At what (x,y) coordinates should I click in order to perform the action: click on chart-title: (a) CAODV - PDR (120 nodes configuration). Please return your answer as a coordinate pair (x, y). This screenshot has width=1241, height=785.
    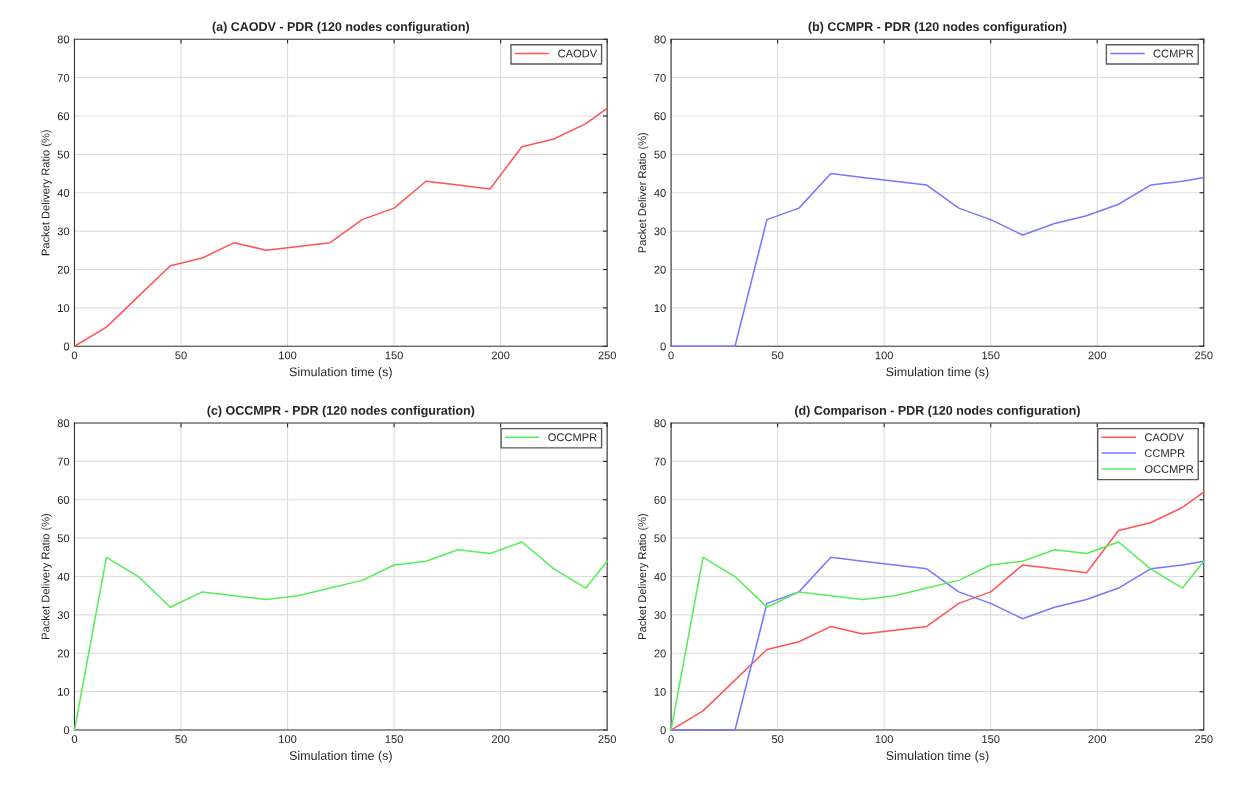
    Looking at the image, I should click on (341, 27).